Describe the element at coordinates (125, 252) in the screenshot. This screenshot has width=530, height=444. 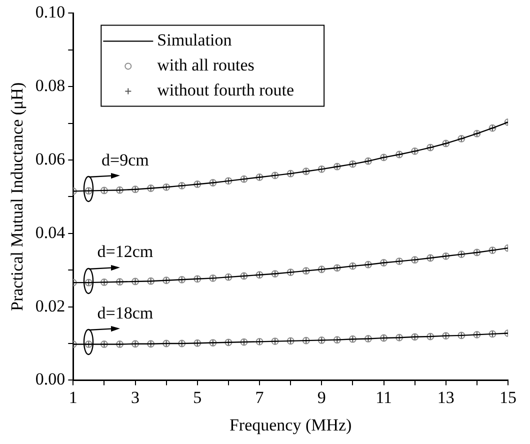
I see `annotation: d=12cm` at that location.